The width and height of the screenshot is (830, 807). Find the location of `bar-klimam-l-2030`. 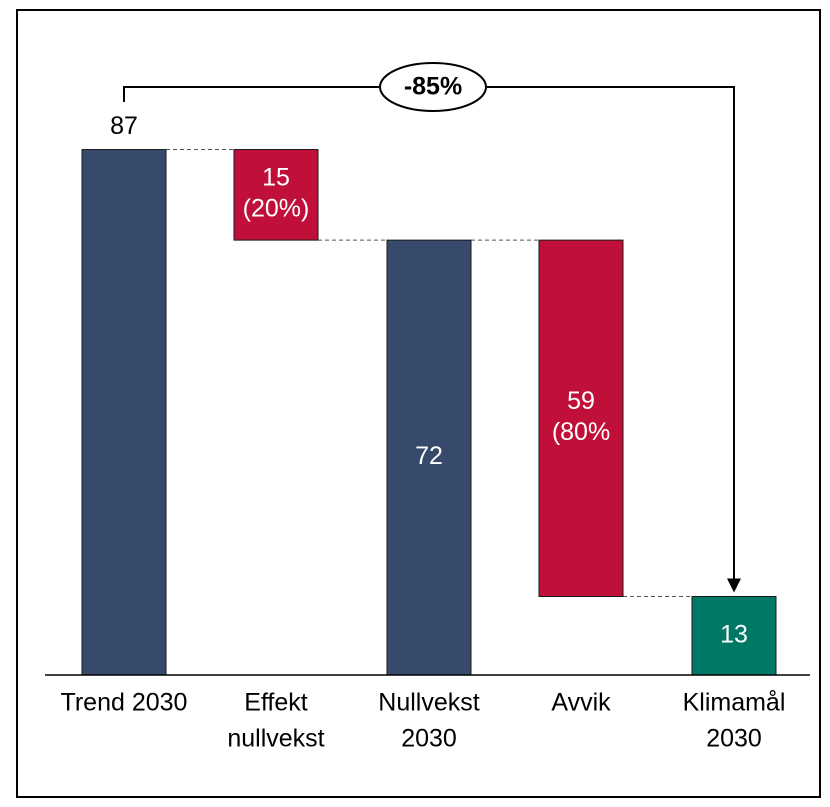

bar-klimam-l-2030 is located at coordinates (734, 635).